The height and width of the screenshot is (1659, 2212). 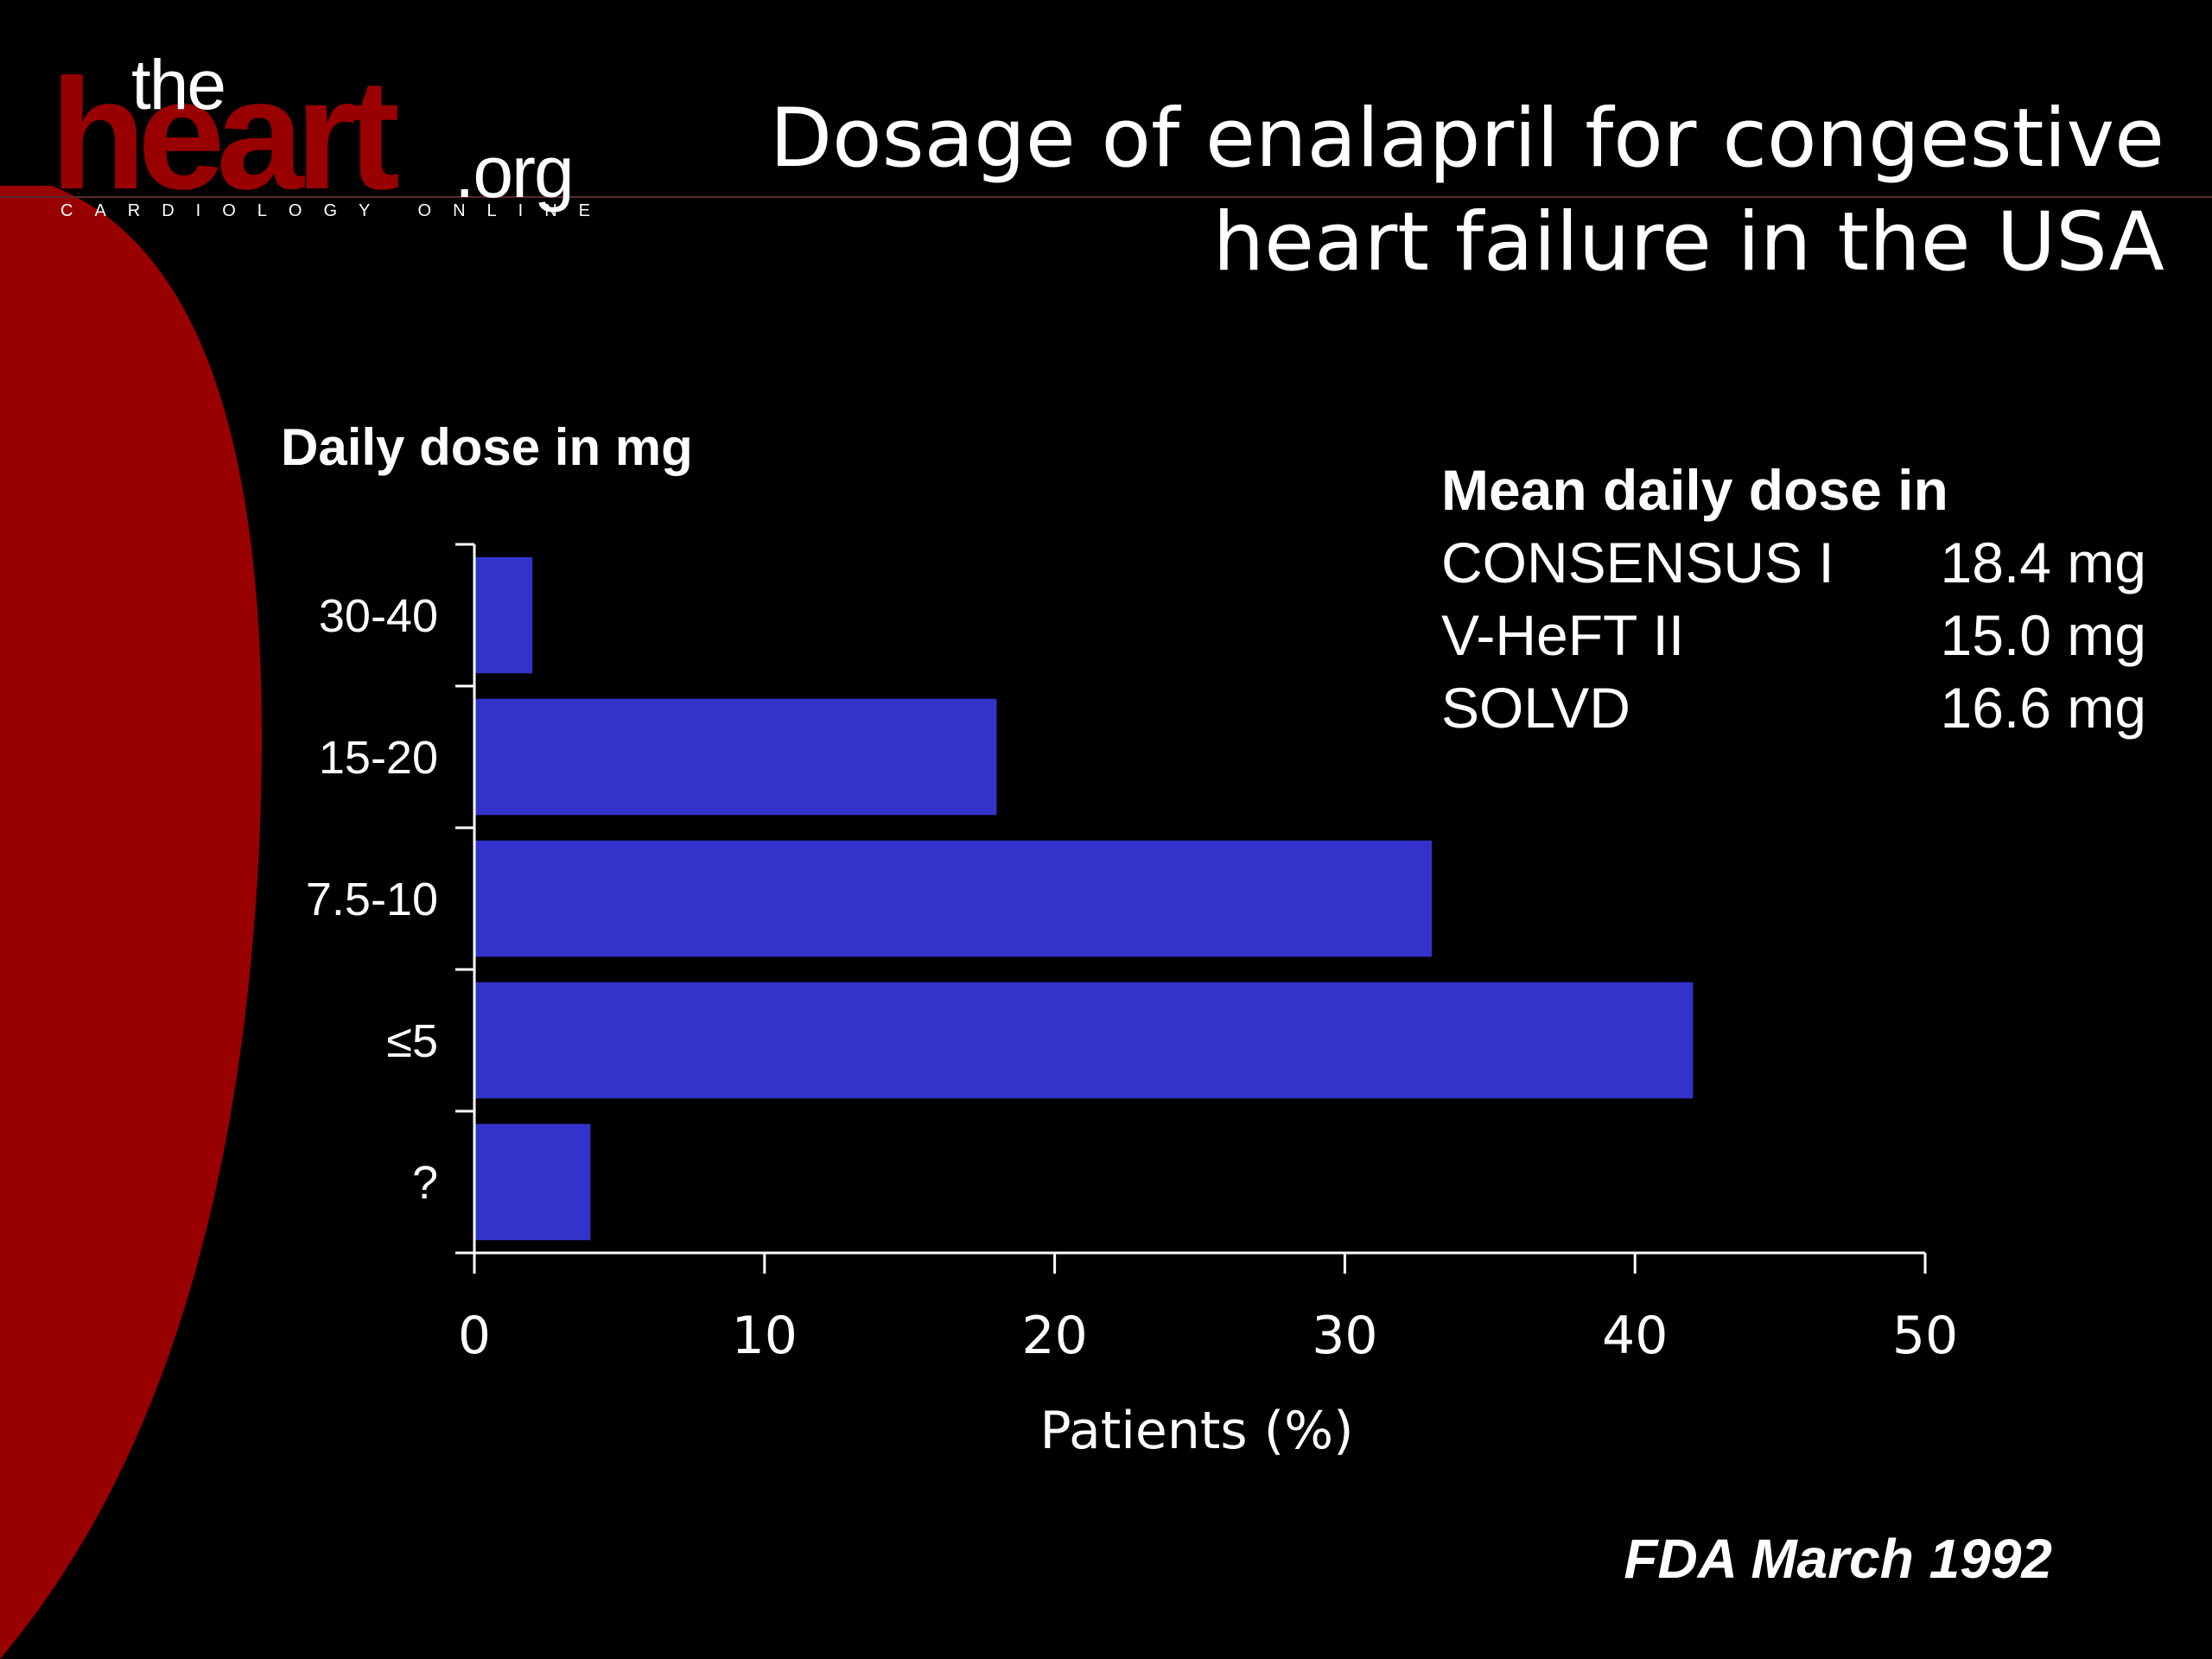 I want to click on category-label-2: 7.5-10, so click(x=372, y=899).